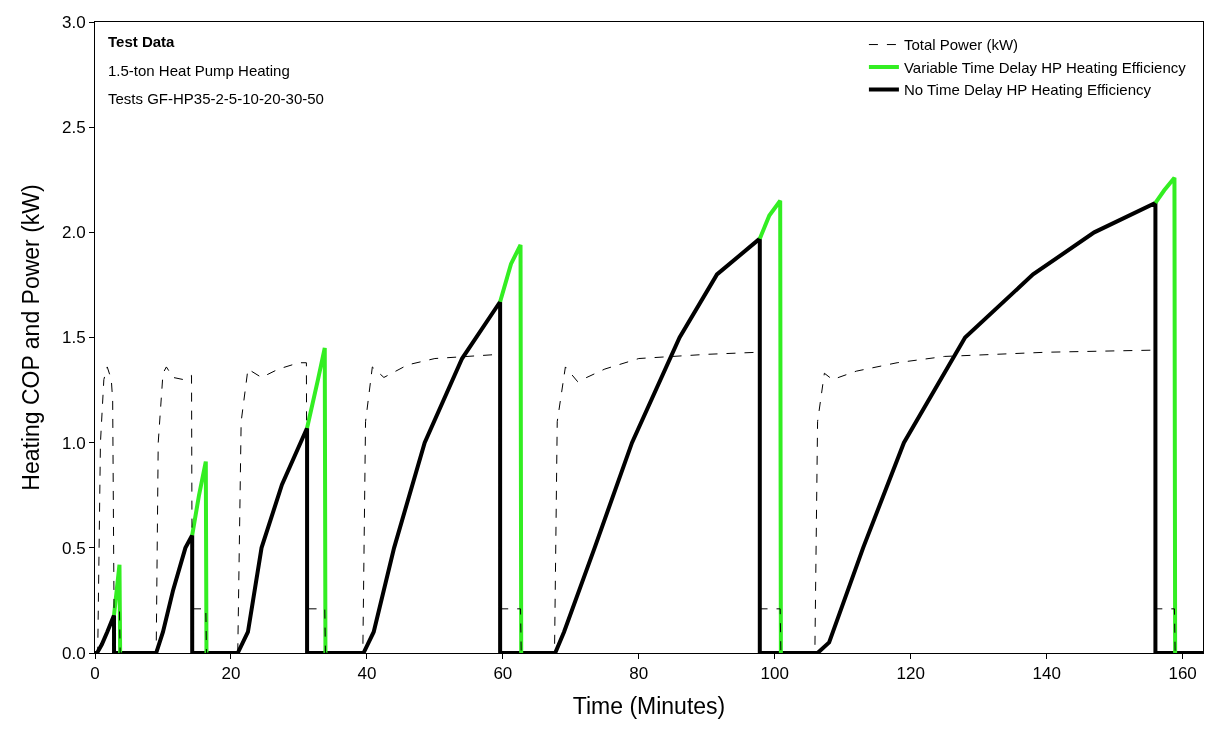 The height and width of the screenshot is (738, 1211). I want to click on y-axis-title: Heating COP and Power (kW), so click(31, 337).